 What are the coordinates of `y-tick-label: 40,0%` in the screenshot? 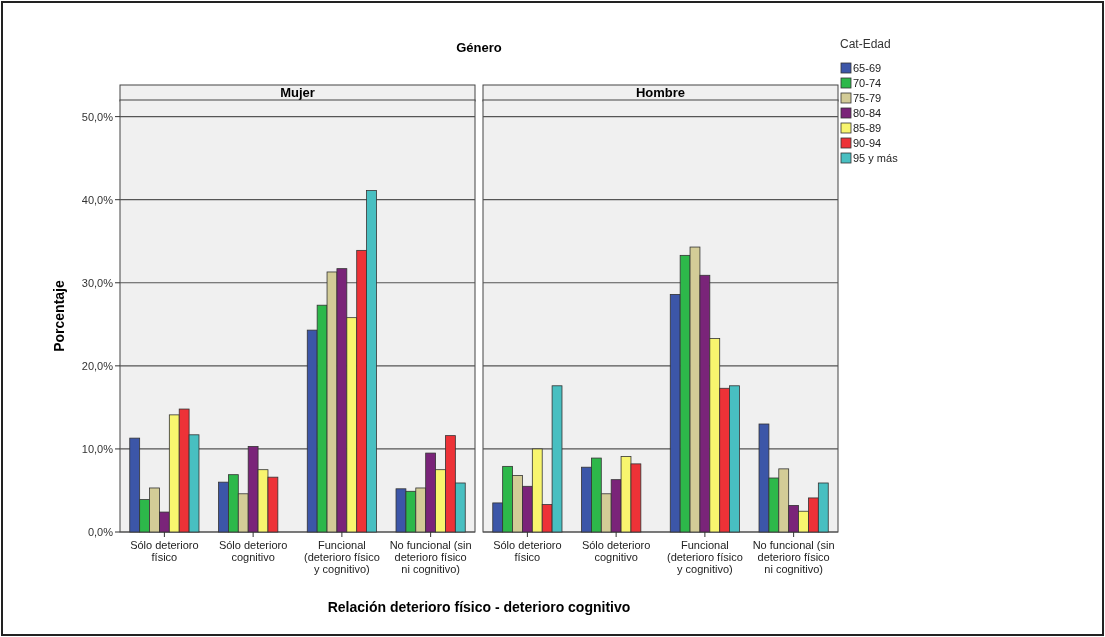 It's located at (97, 199).